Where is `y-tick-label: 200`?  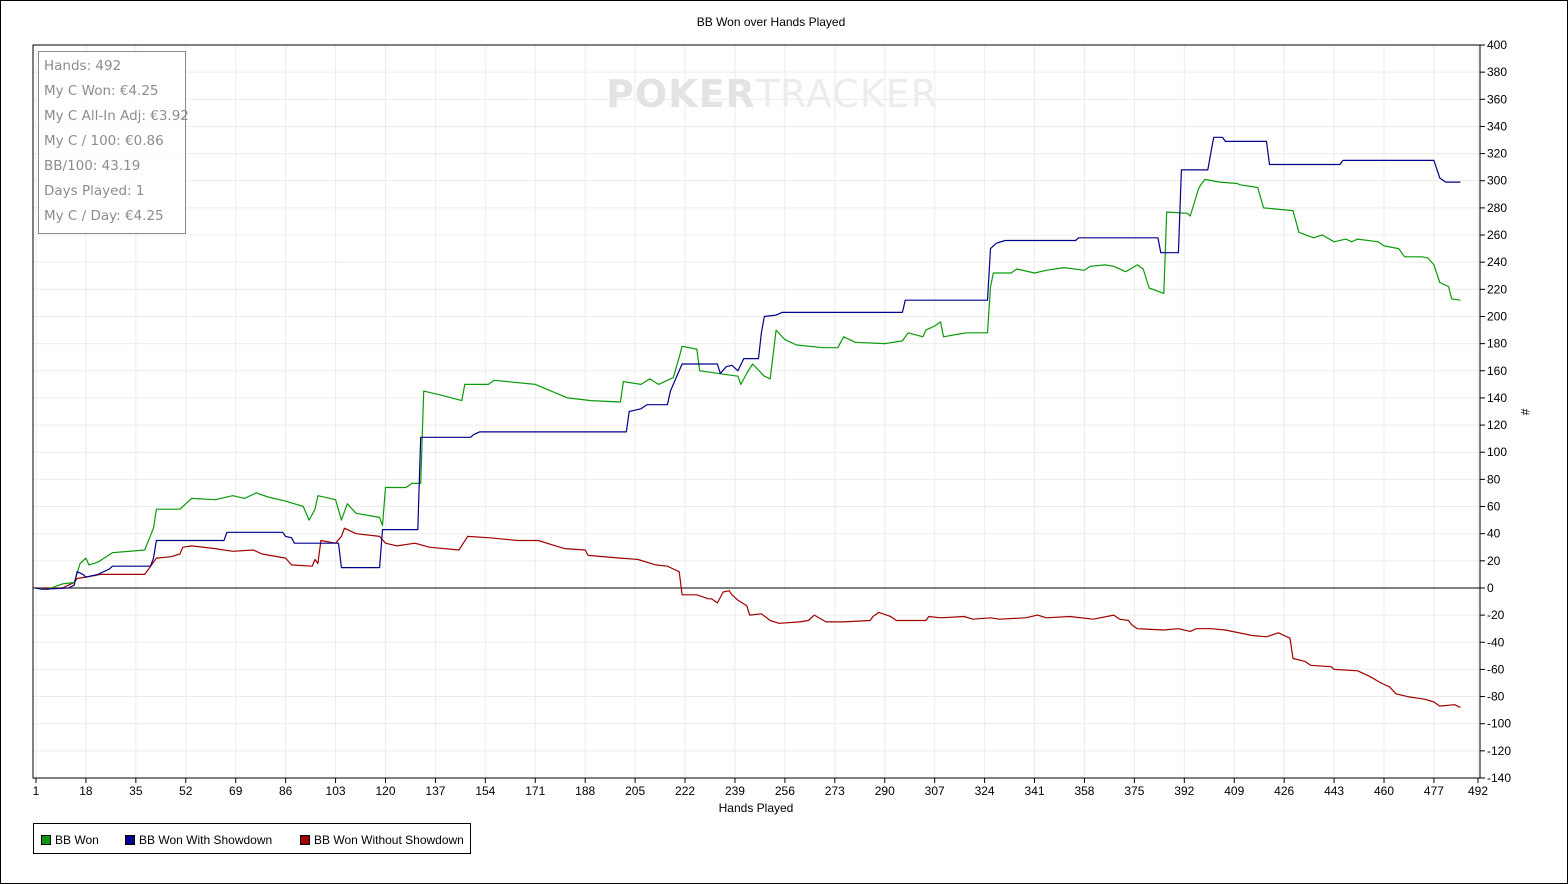
y-tick-label: 200 is located at coordinates (1497, 316).